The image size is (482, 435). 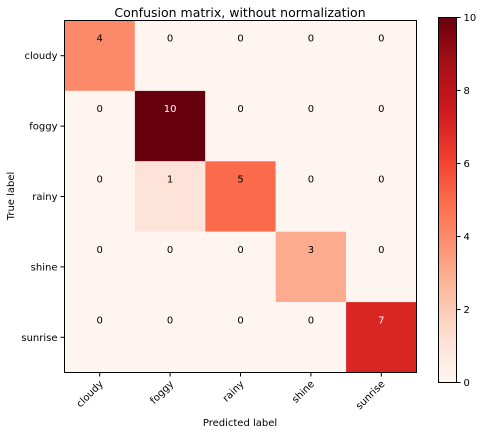 What do you see at coordinates (234, 392) in the screenshot?
I see `x-tick-label: rainy` at bounding box center [234, 392].